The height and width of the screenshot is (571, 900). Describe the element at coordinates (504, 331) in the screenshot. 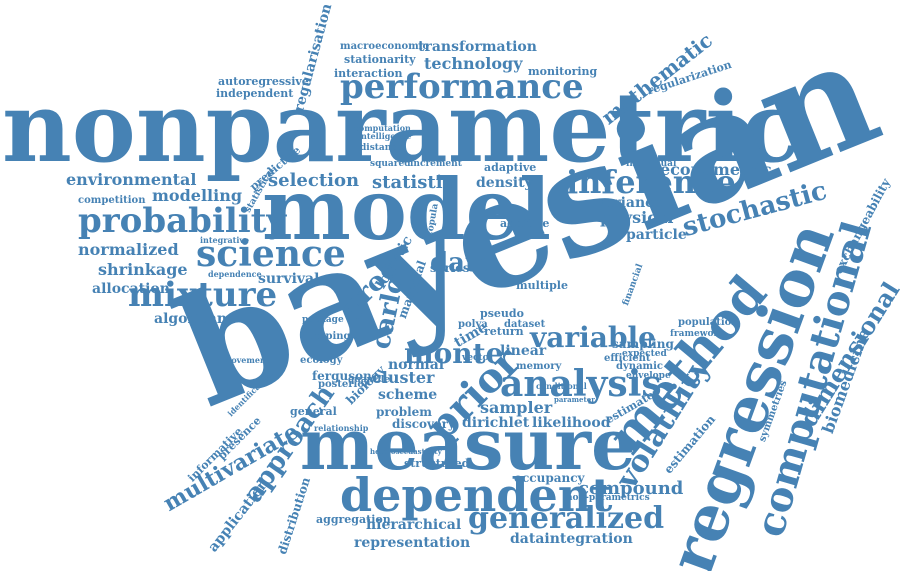

I see `word: return` at that location.